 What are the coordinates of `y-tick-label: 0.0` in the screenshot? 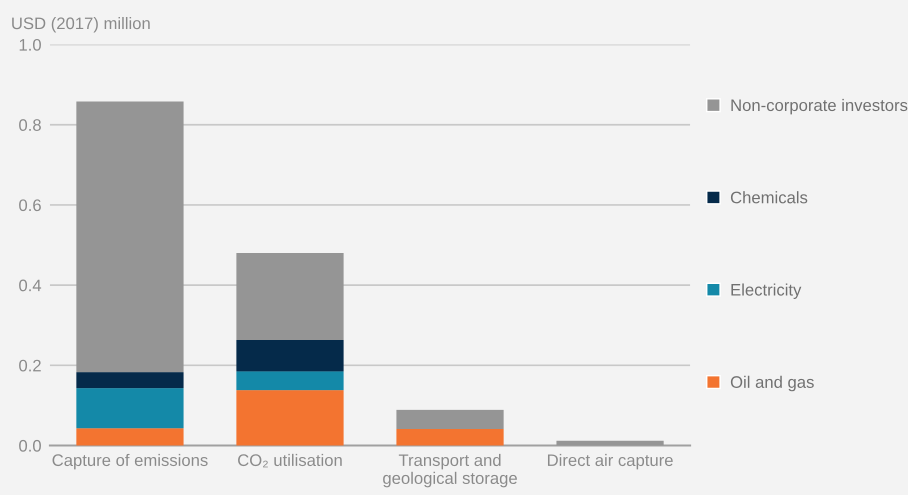 It's located at (30, 446).